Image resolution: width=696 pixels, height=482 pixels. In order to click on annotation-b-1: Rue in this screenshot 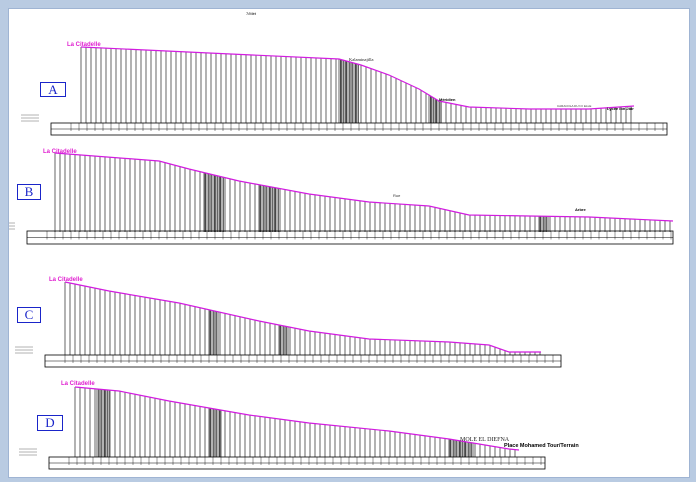, I will do `click(397, 195)`.